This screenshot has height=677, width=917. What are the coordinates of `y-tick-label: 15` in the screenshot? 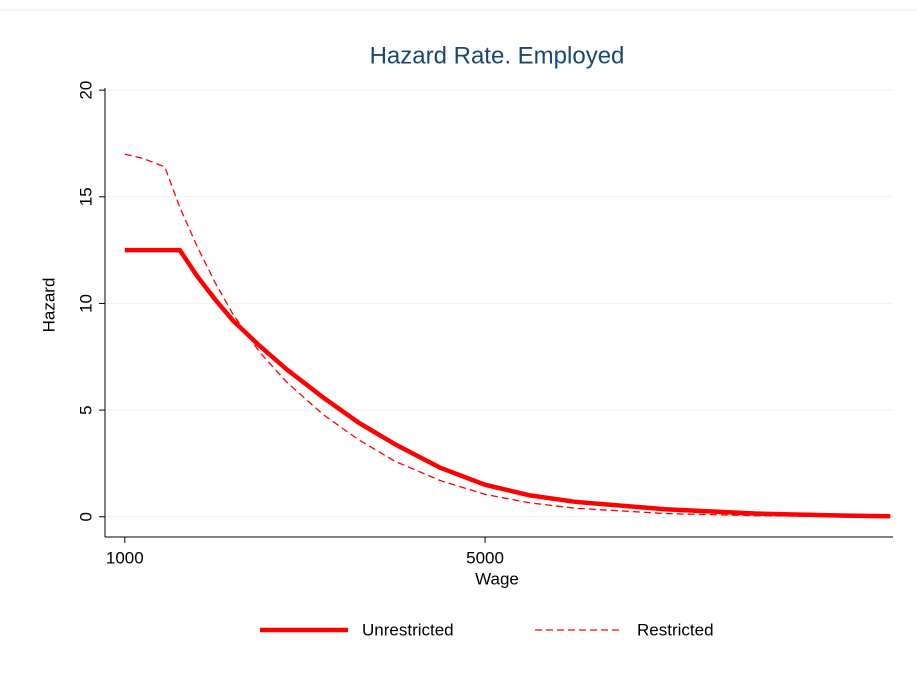 It's located at (85, 196).